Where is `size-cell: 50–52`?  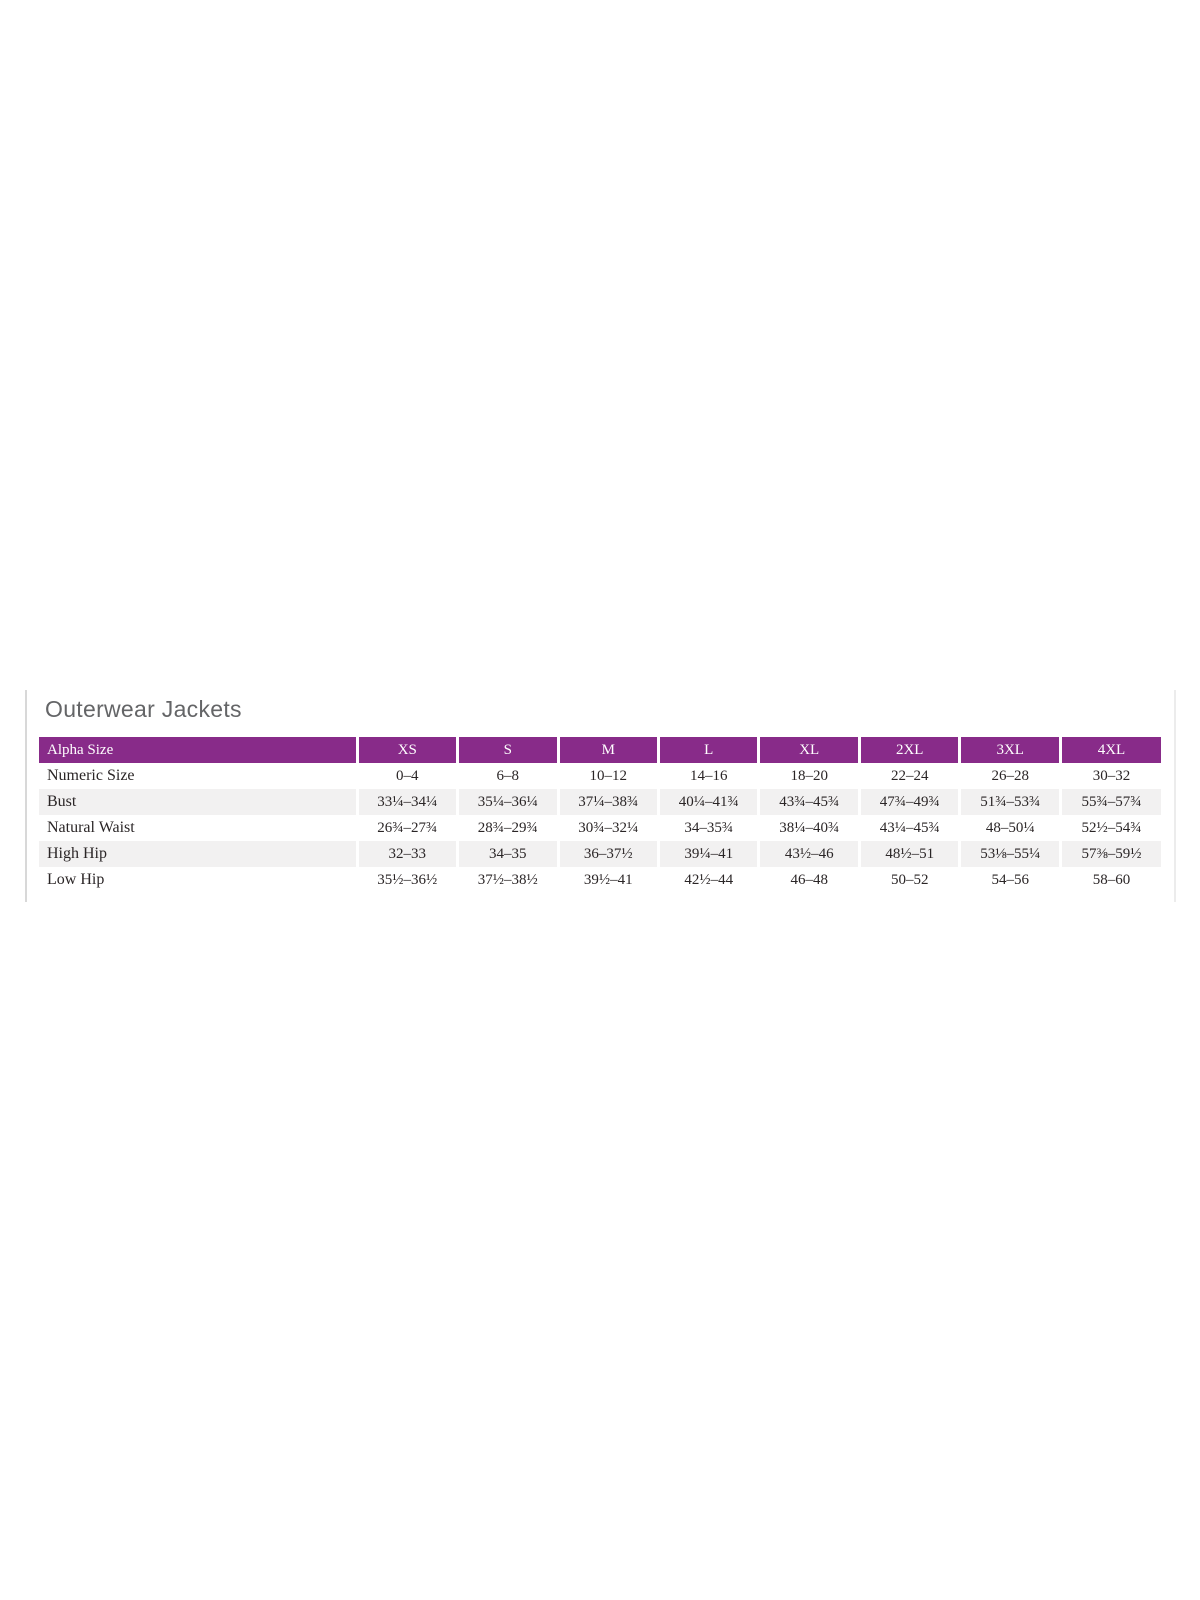 size-cell: 50–52 is located at coordinates (908, 880).